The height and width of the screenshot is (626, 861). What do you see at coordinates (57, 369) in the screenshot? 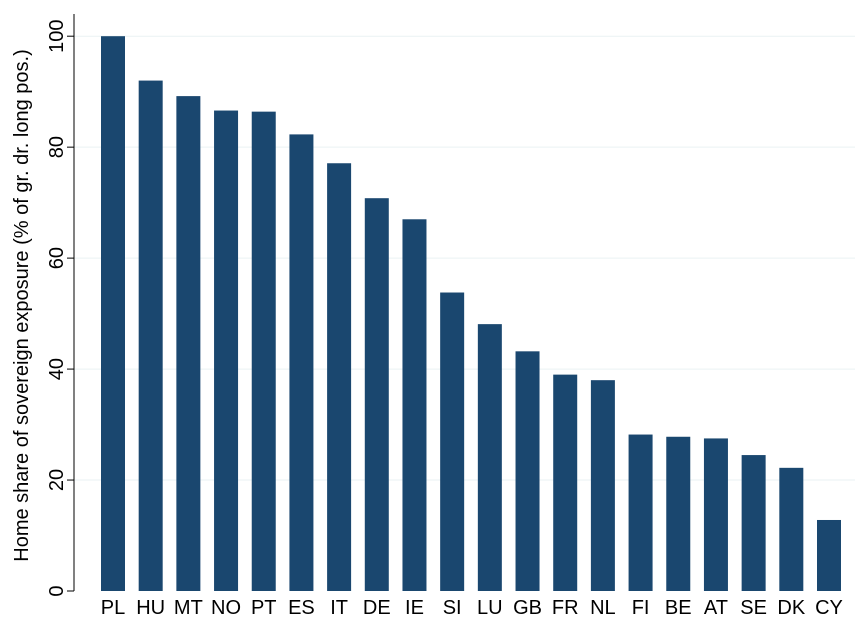
I see `y-tick-label-40: 40` at bounding box center [57, 369].